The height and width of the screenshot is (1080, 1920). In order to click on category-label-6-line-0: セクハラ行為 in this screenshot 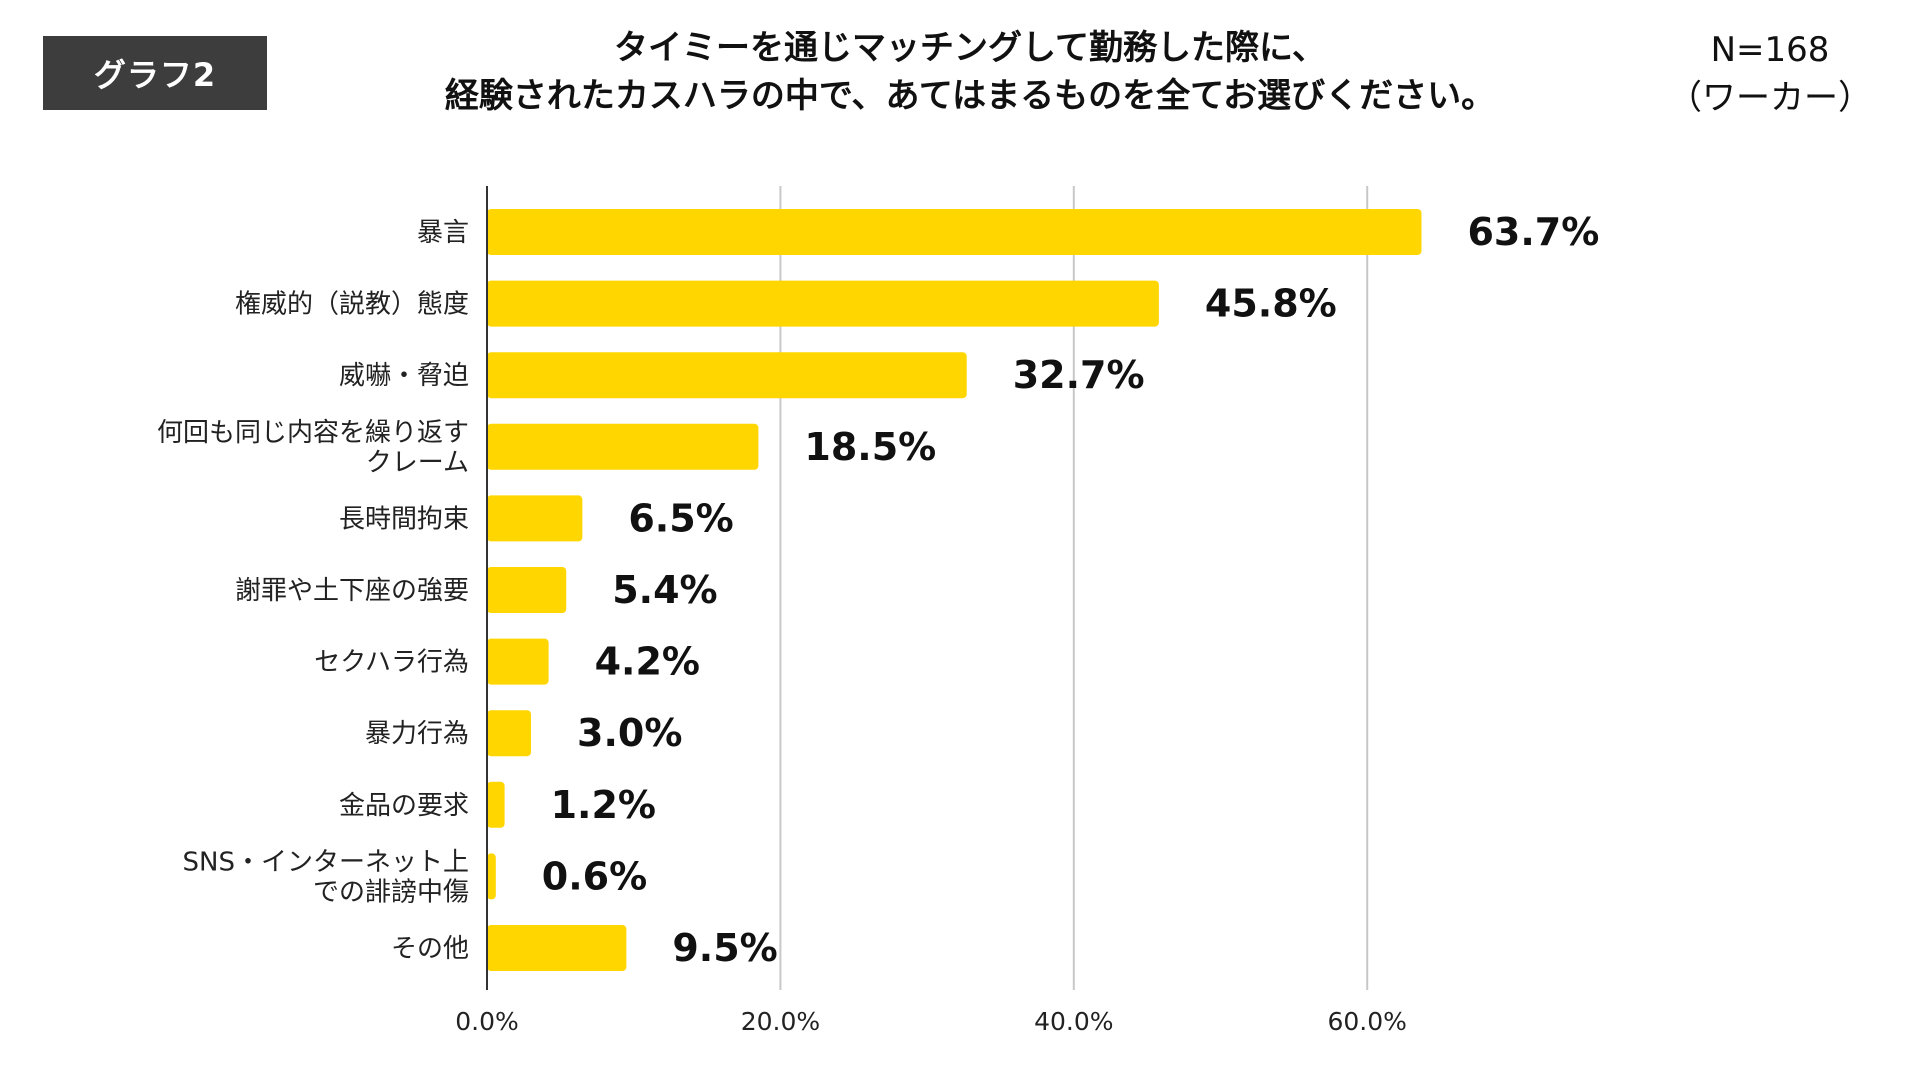, I will do `click(391, 663)`.